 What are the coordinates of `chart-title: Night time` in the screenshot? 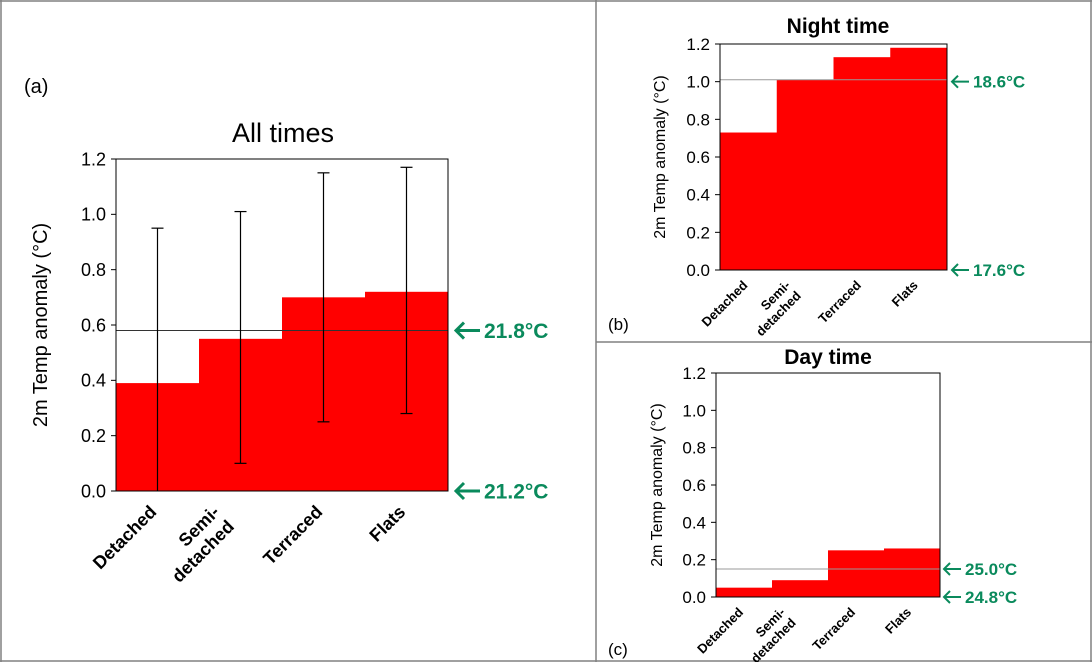 It's located at (838, 26).